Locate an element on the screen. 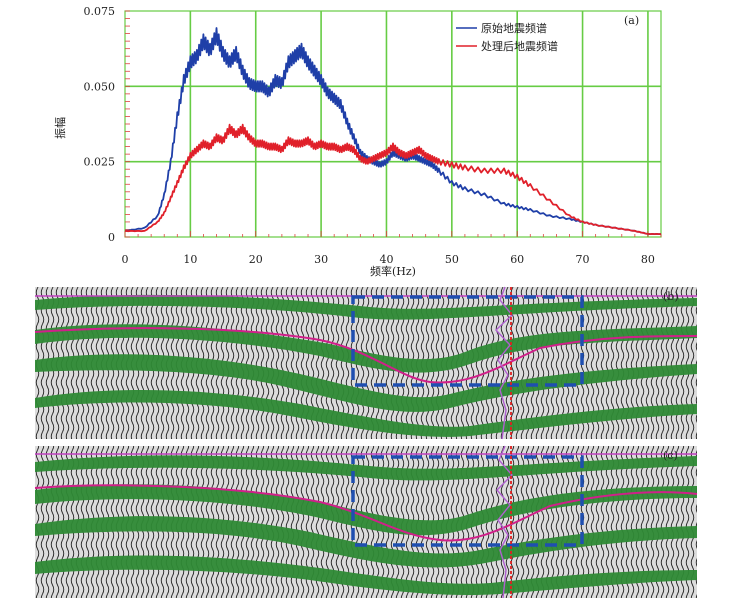  magenta-horizon-b is located at coordinates (366, 355).